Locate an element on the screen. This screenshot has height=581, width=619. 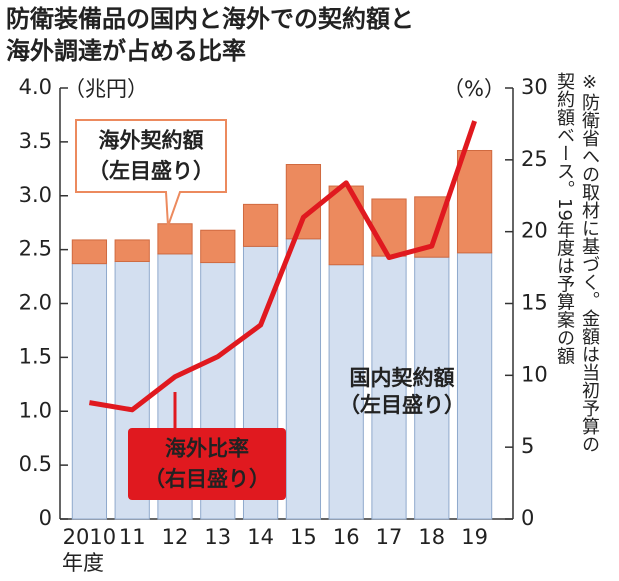
chart-title: 海外調達が占める比率 is located at coordinates (126, 51).